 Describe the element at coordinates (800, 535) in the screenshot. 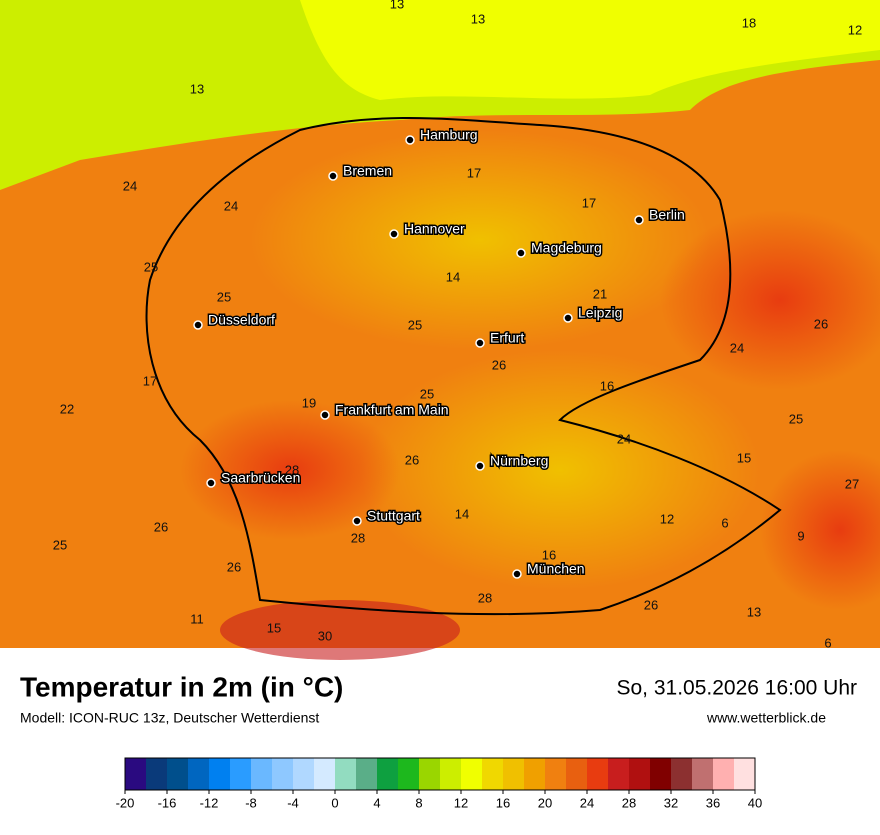

I see `map-value: 9` at that location.